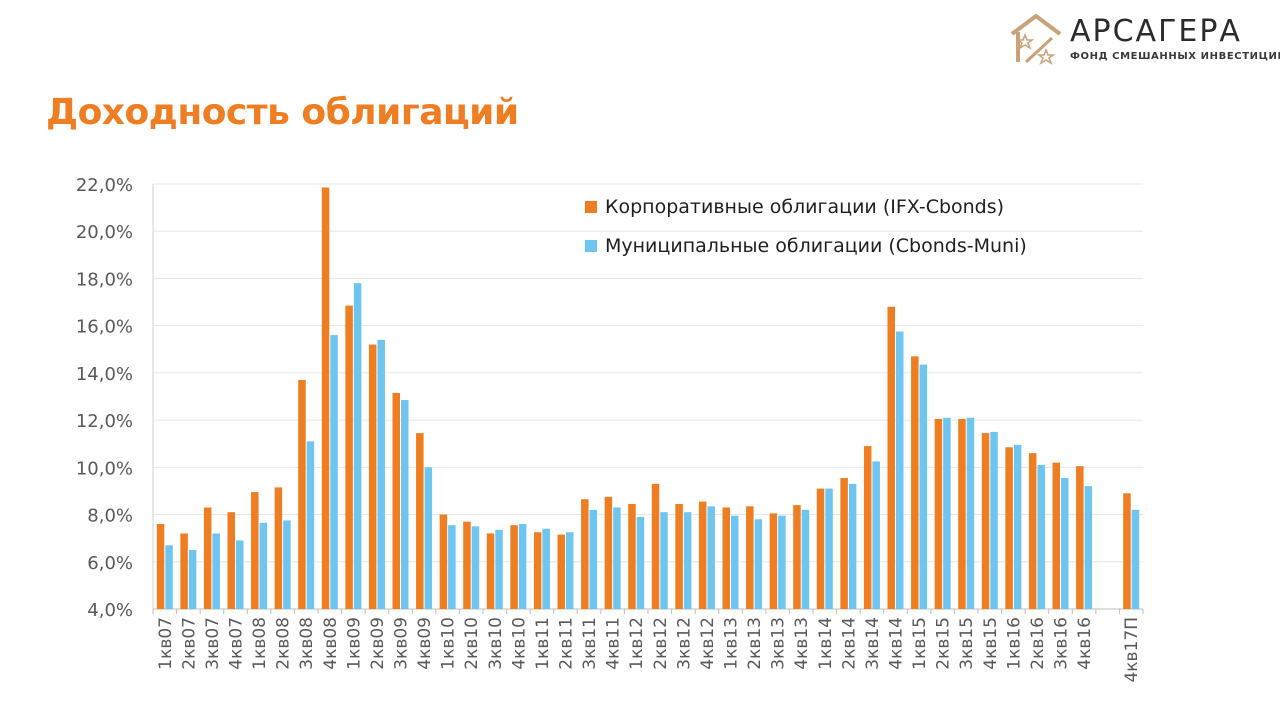 Image resolution: width=1280 pixels, height=720 pixels. Describe the element at coordinates (591, 246) in the screenshot. I see `legend-swatch-municipal` at that location.